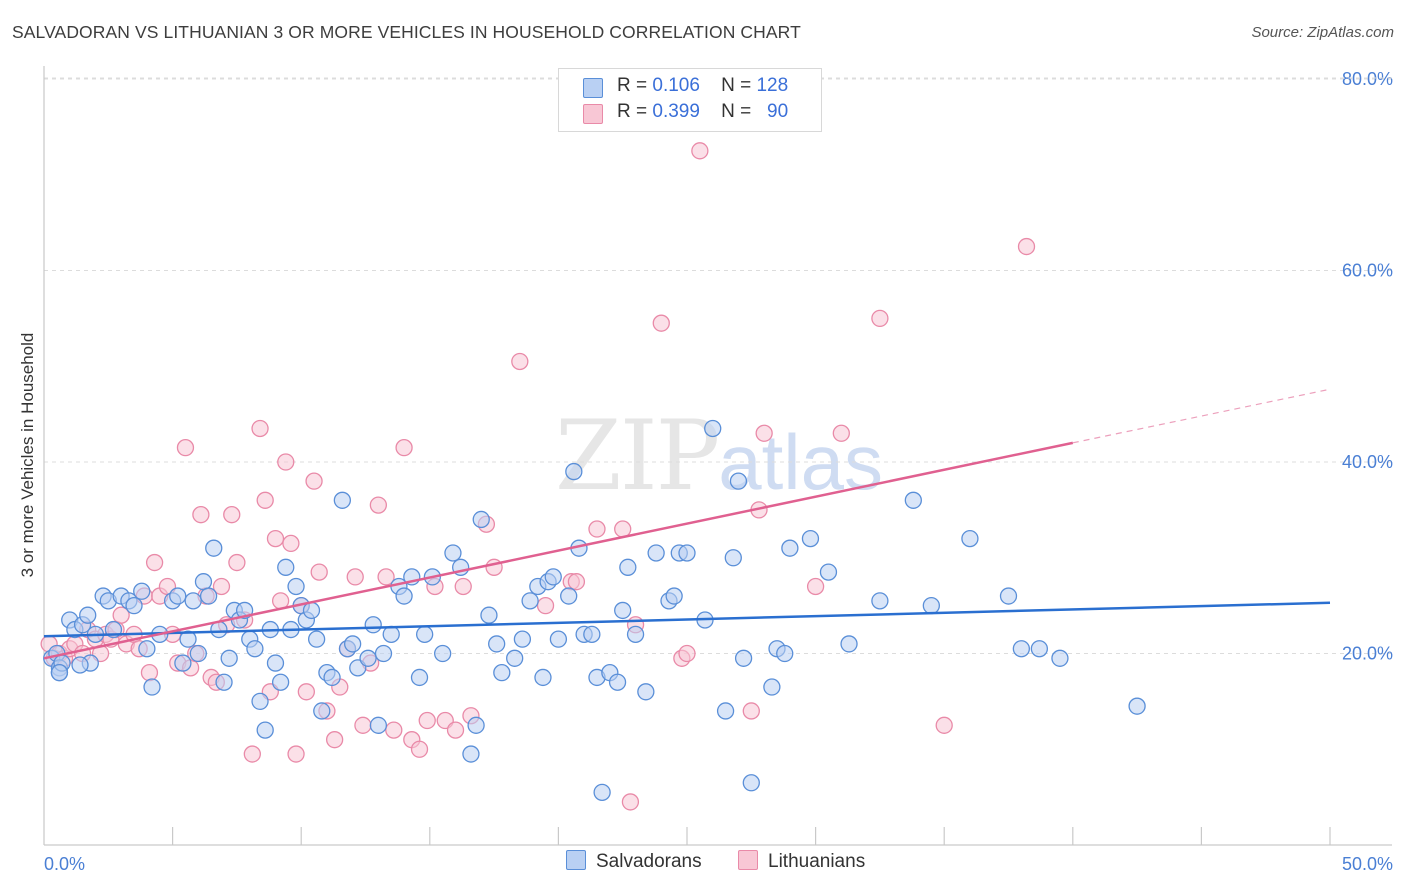 Image resolution: width=1406 pixels, height=892 pixels. I want to click on salvadorans-swatch, so click(593, 88).